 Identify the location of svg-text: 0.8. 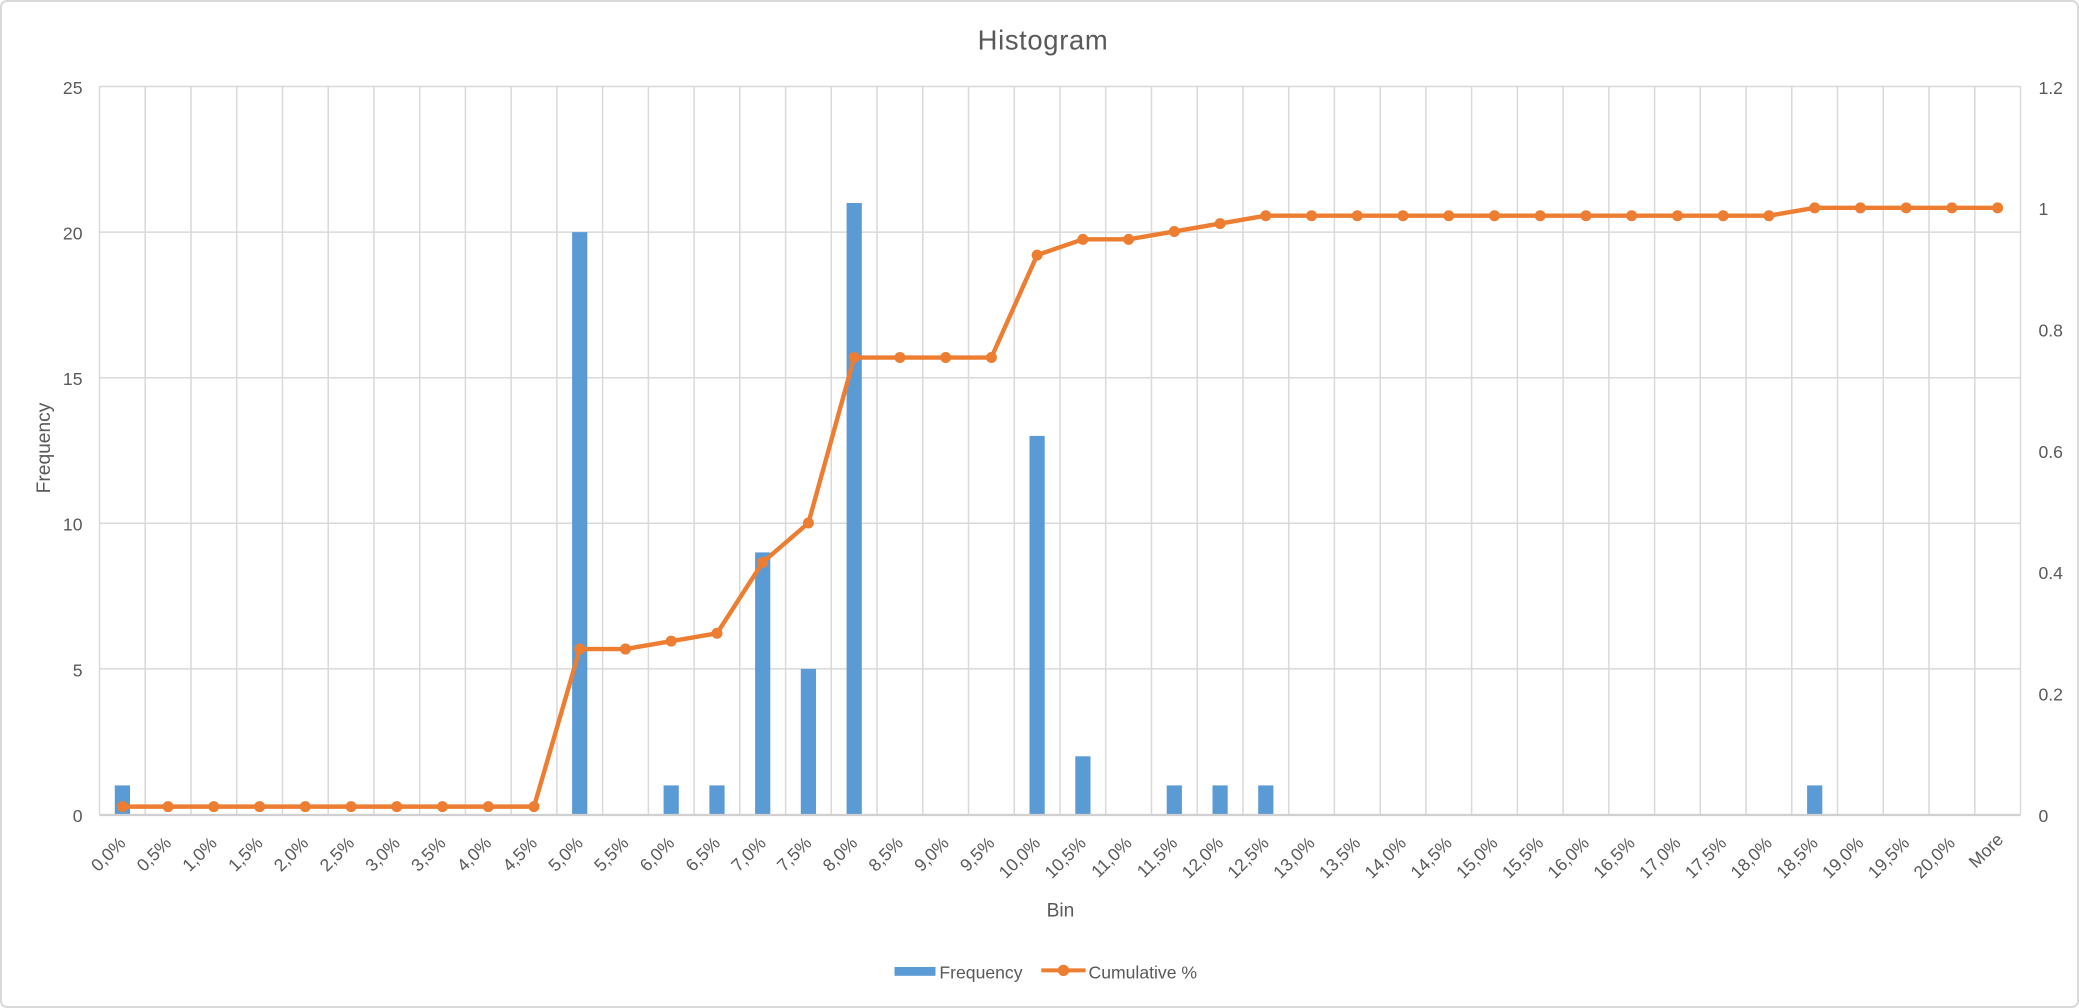
(2051, 331).